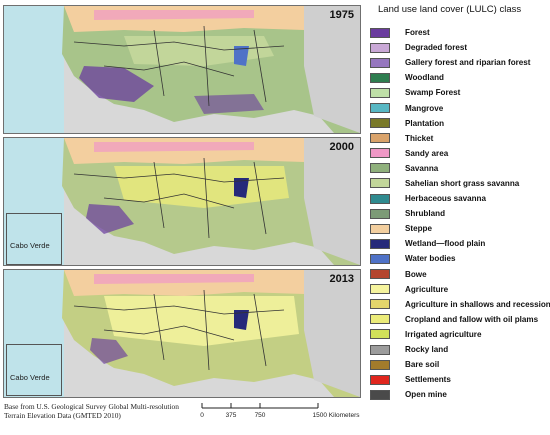  Describe the element at coordinates (460, 228) in the screenshot. I see `legend-item: Steppe` at that location.